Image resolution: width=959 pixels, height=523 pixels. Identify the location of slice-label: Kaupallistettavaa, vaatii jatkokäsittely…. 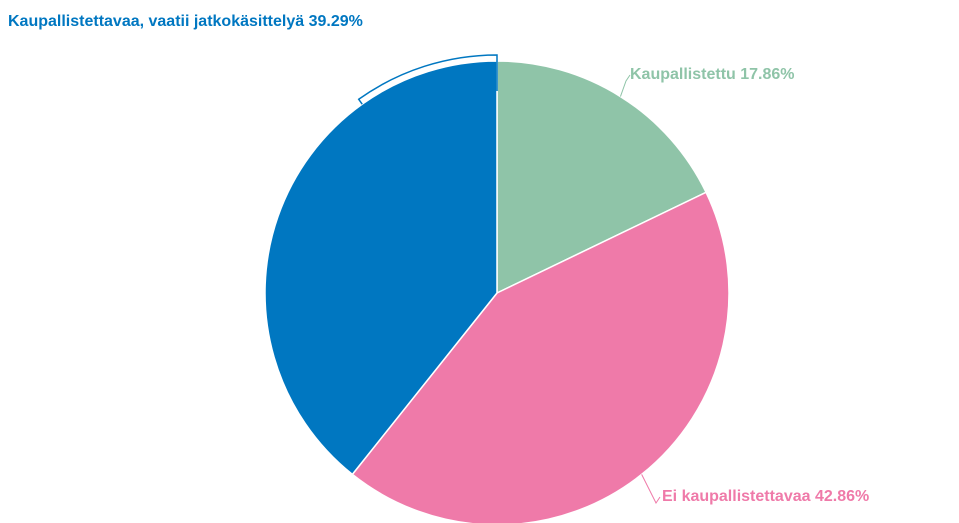
(185, 21).